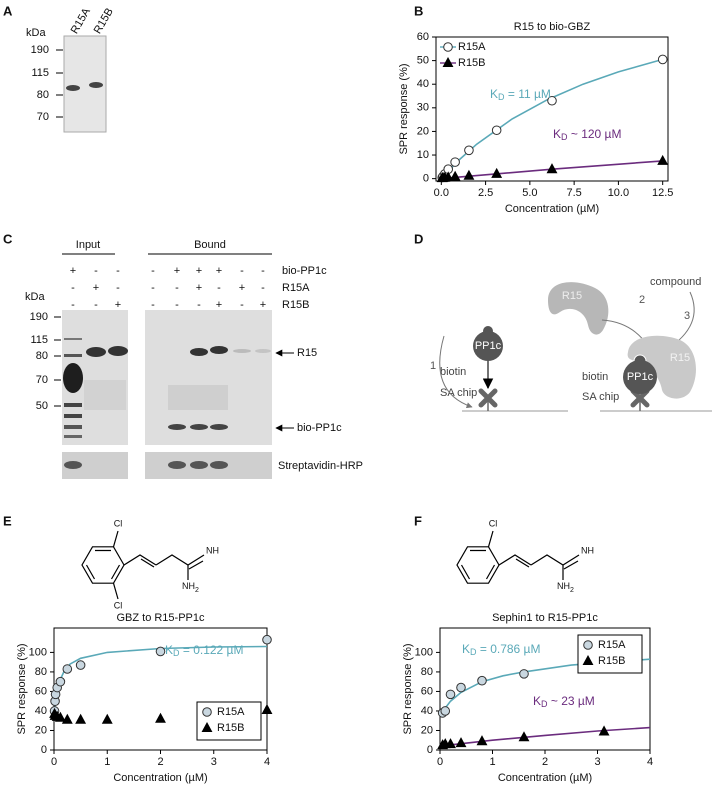 This screenshot has width=726, height=794. I want to click on protein-label: PP1c, so click(640, 377).